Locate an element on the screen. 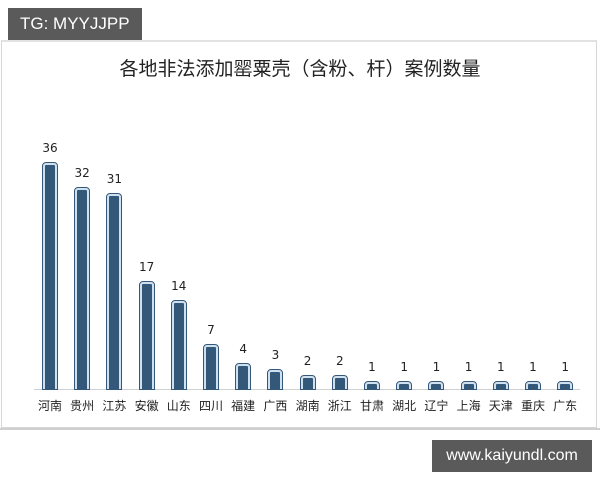 The height and width of the screenshot is (480, 600). data-label: 14 is located at coordinates (179, 286).